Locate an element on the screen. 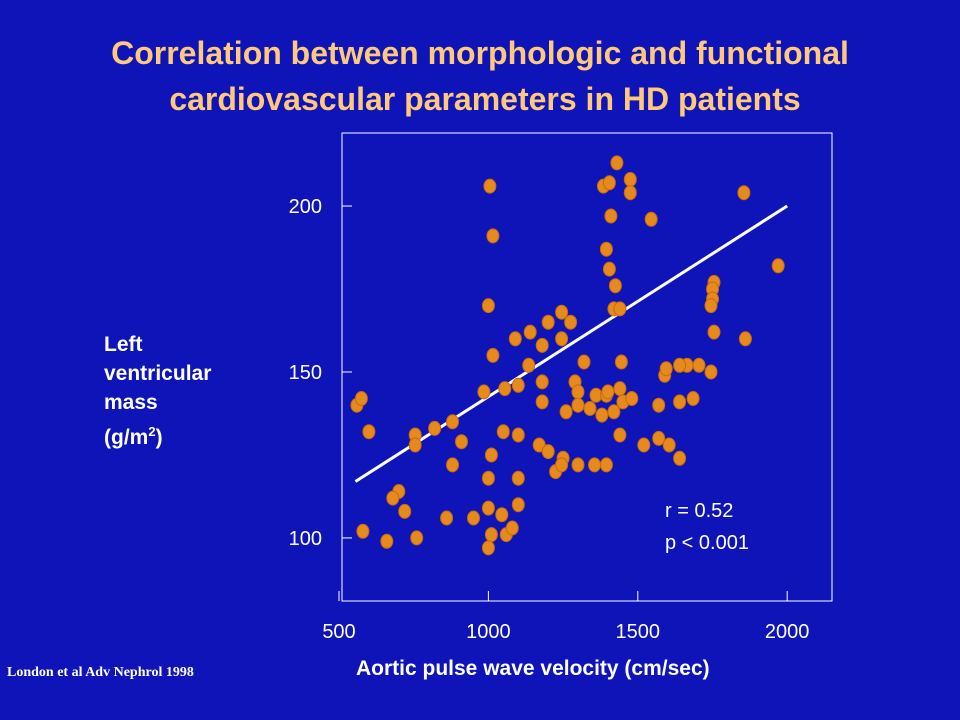  y-tick-label: 200 is located at coordinates (305, 207).